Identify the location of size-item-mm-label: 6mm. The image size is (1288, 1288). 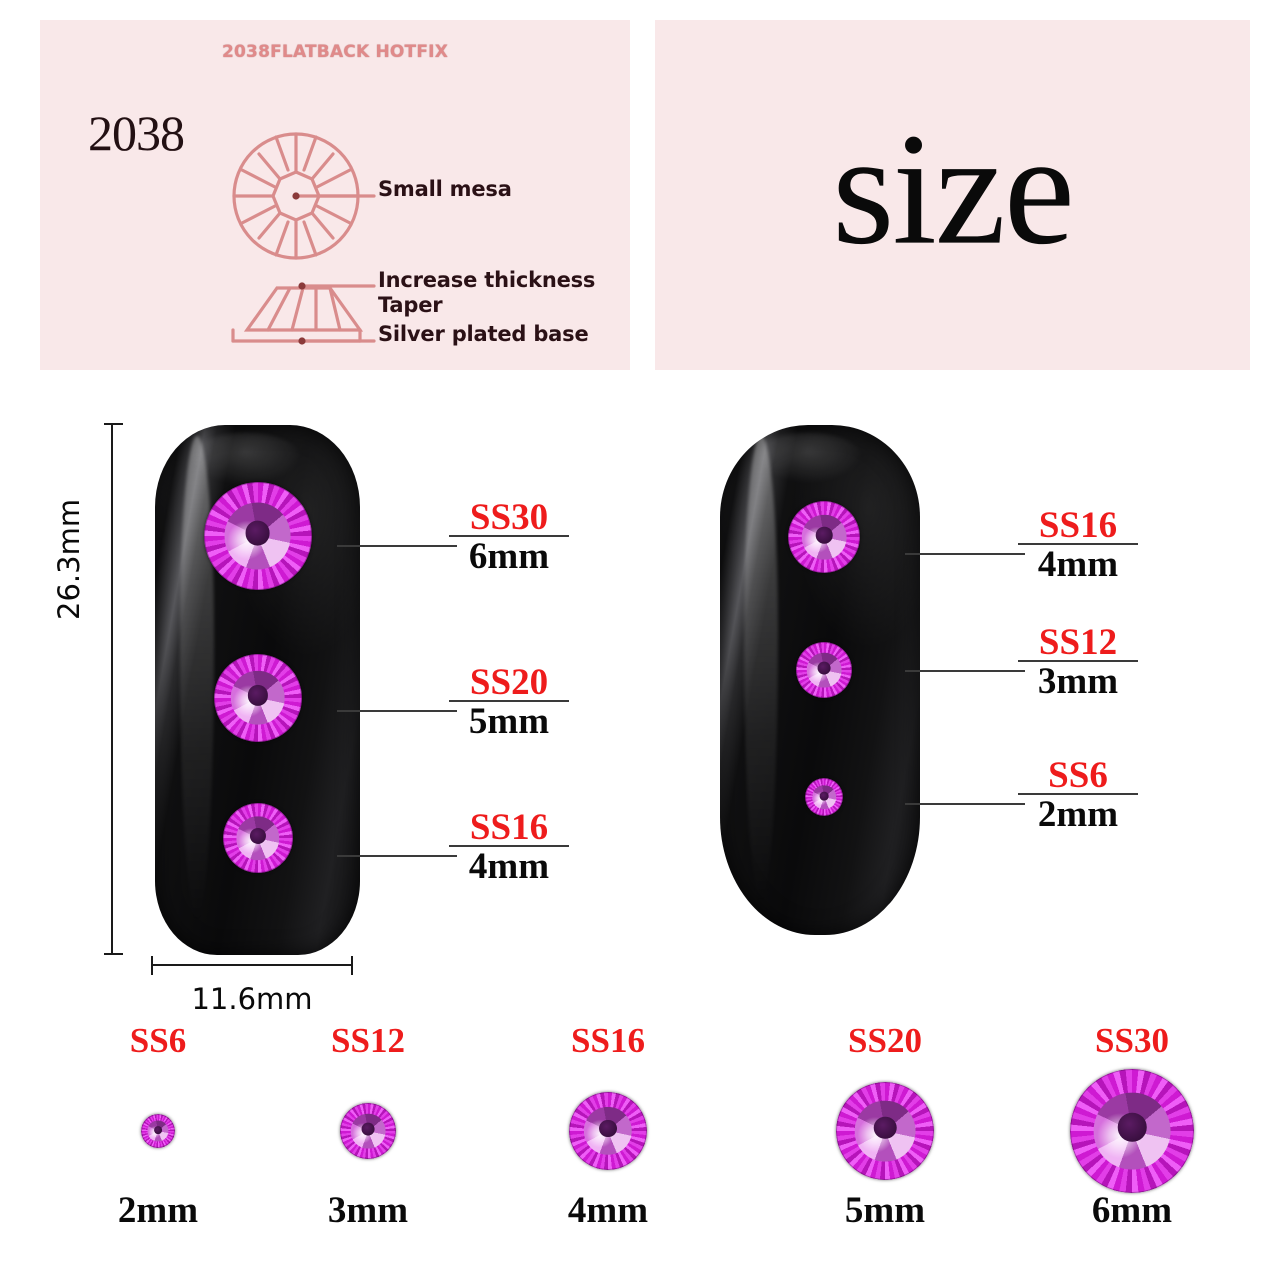
(1132, 1210).